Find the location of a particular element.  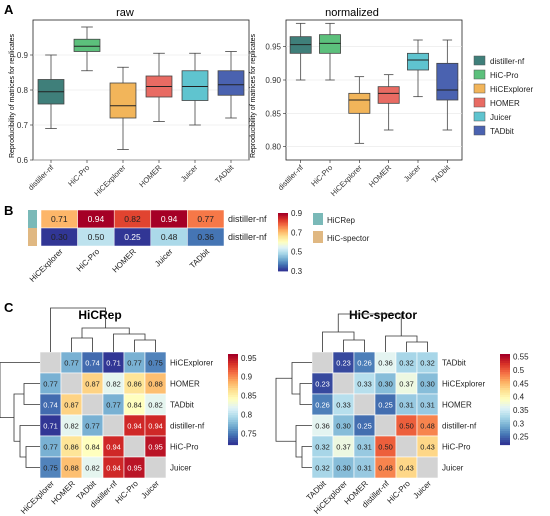

legend-label: TADbit is located at coordinates (502, 131).